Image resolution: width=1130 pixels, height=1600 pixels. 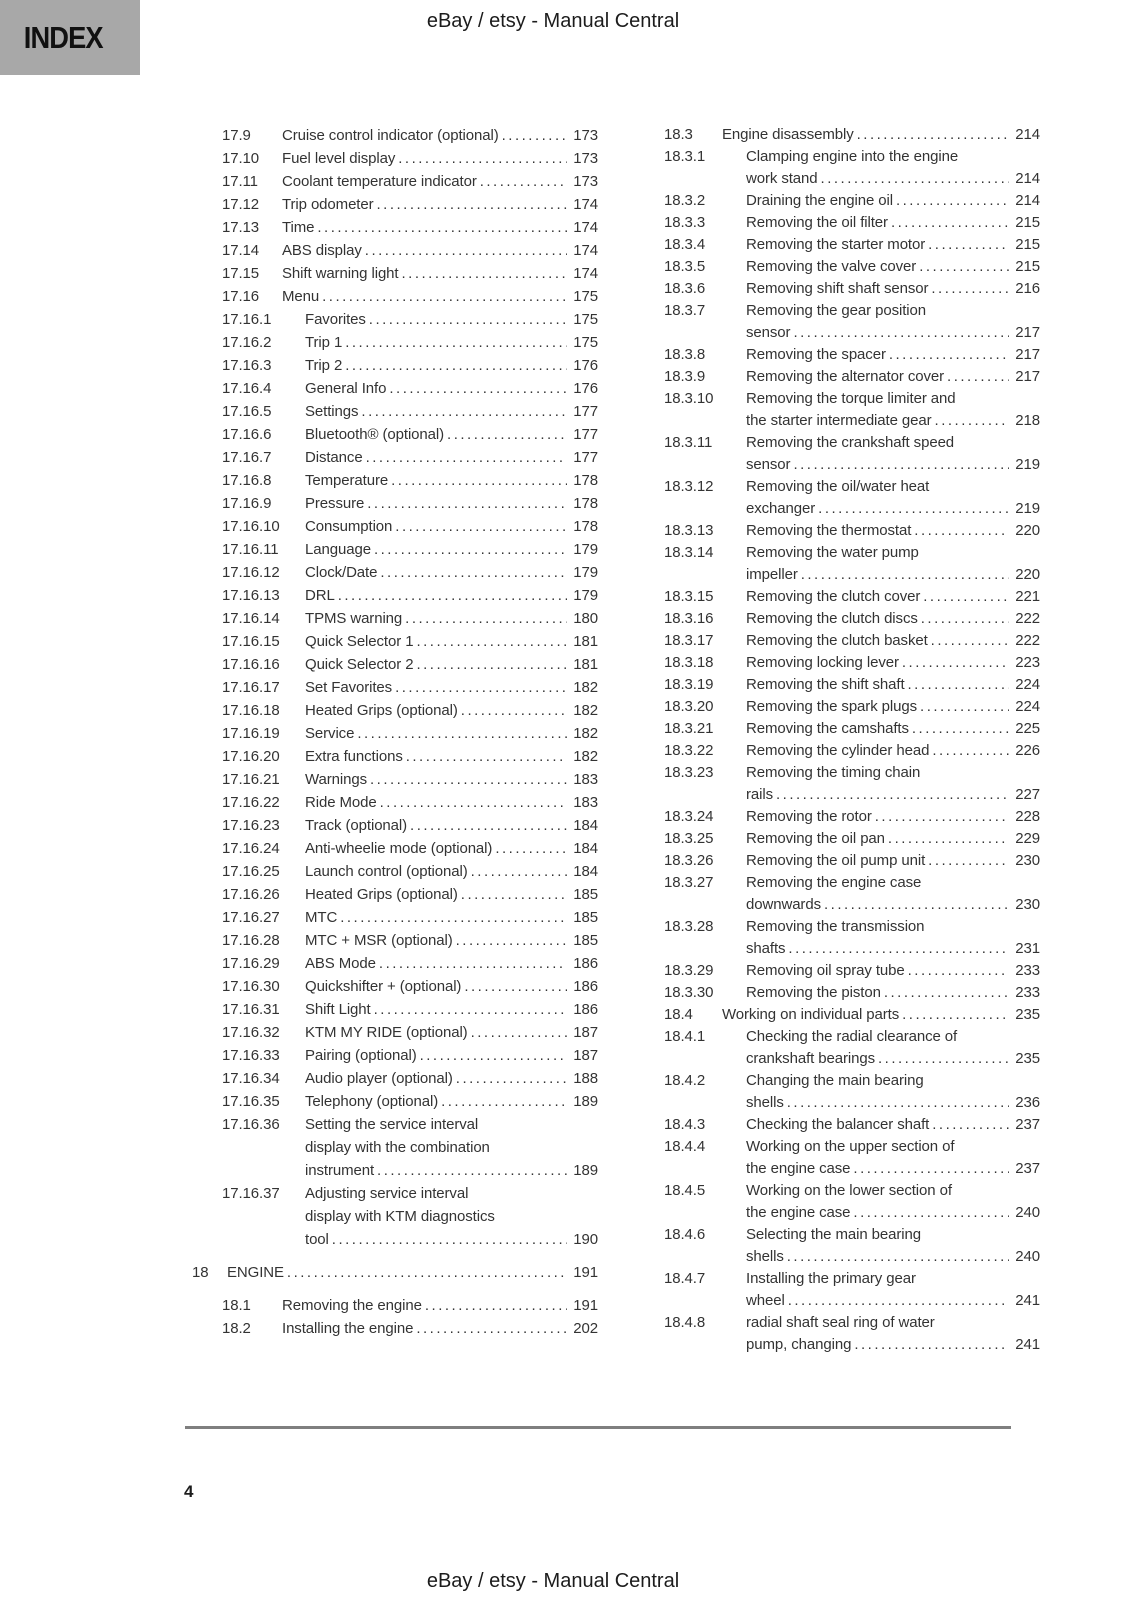 What do you see at coordinates (251, 526) in the screenshot?
I see `toc-entry-number: 17.16.10` at bounding box center [251, 526].